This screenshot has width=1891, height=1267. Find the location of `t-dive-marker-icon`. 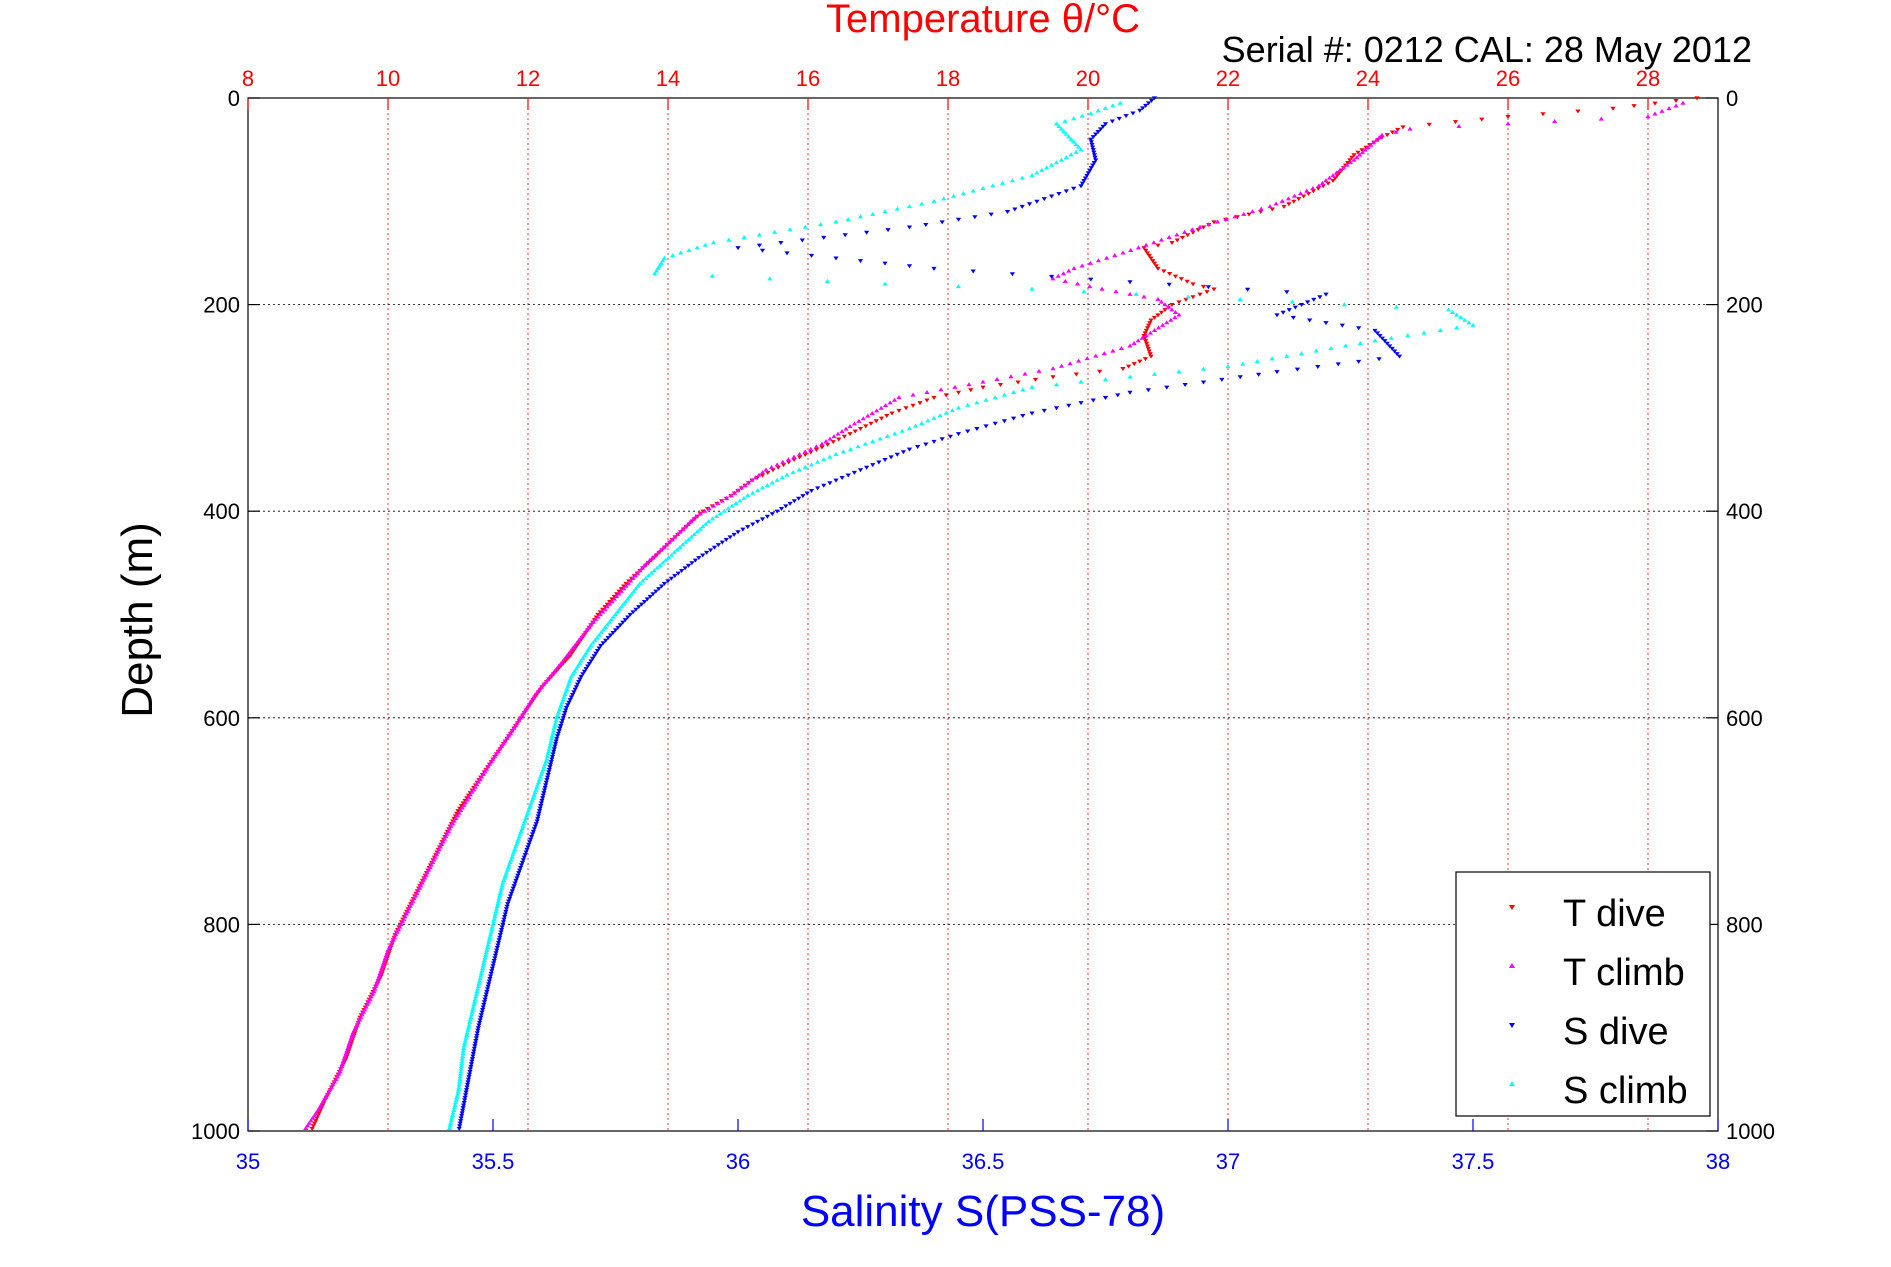

t-dive-marker-icon is located at coordinates (1512, 907).